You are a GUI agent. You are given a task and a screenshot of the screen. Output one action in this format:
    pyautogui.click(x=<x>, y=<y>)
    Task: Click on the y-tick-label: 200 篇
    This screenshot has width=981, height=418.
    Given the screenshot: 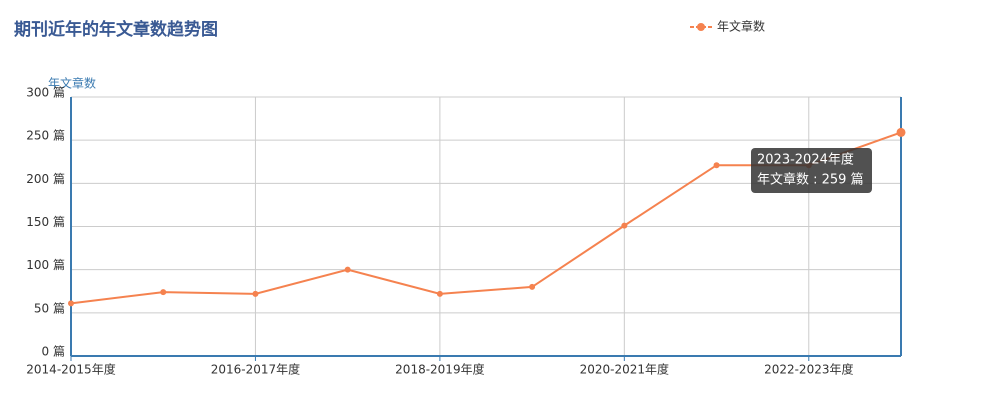 What is the action you would take?
    pyautogui.click(x=45, y=178)
    